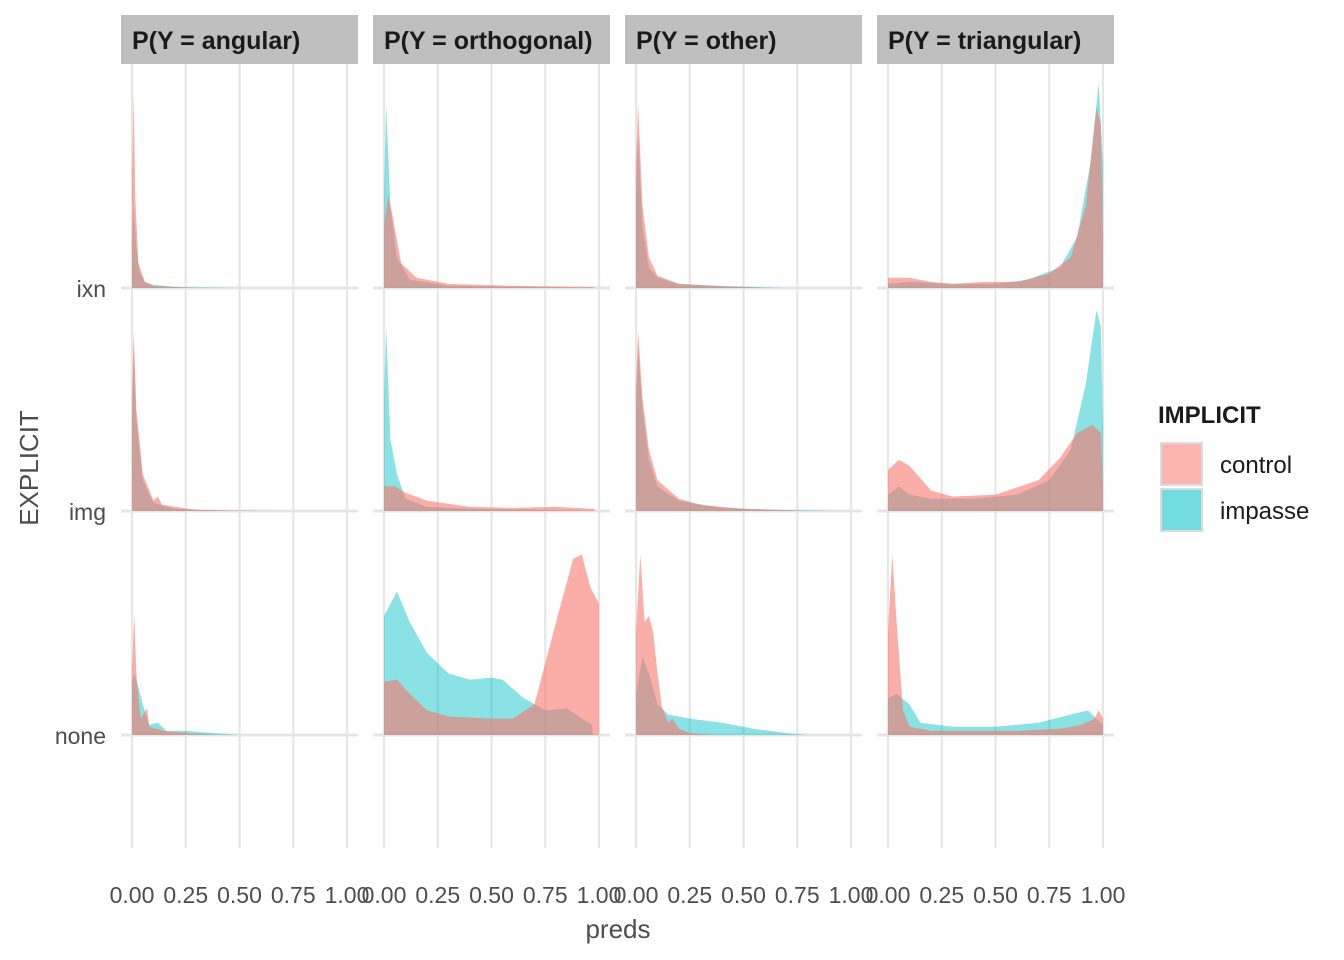 This screenshot has height=960, width=1344. Describe the element at coordinates (87, 512) in the screenshot. I see `y-tick-label: img` at that location.